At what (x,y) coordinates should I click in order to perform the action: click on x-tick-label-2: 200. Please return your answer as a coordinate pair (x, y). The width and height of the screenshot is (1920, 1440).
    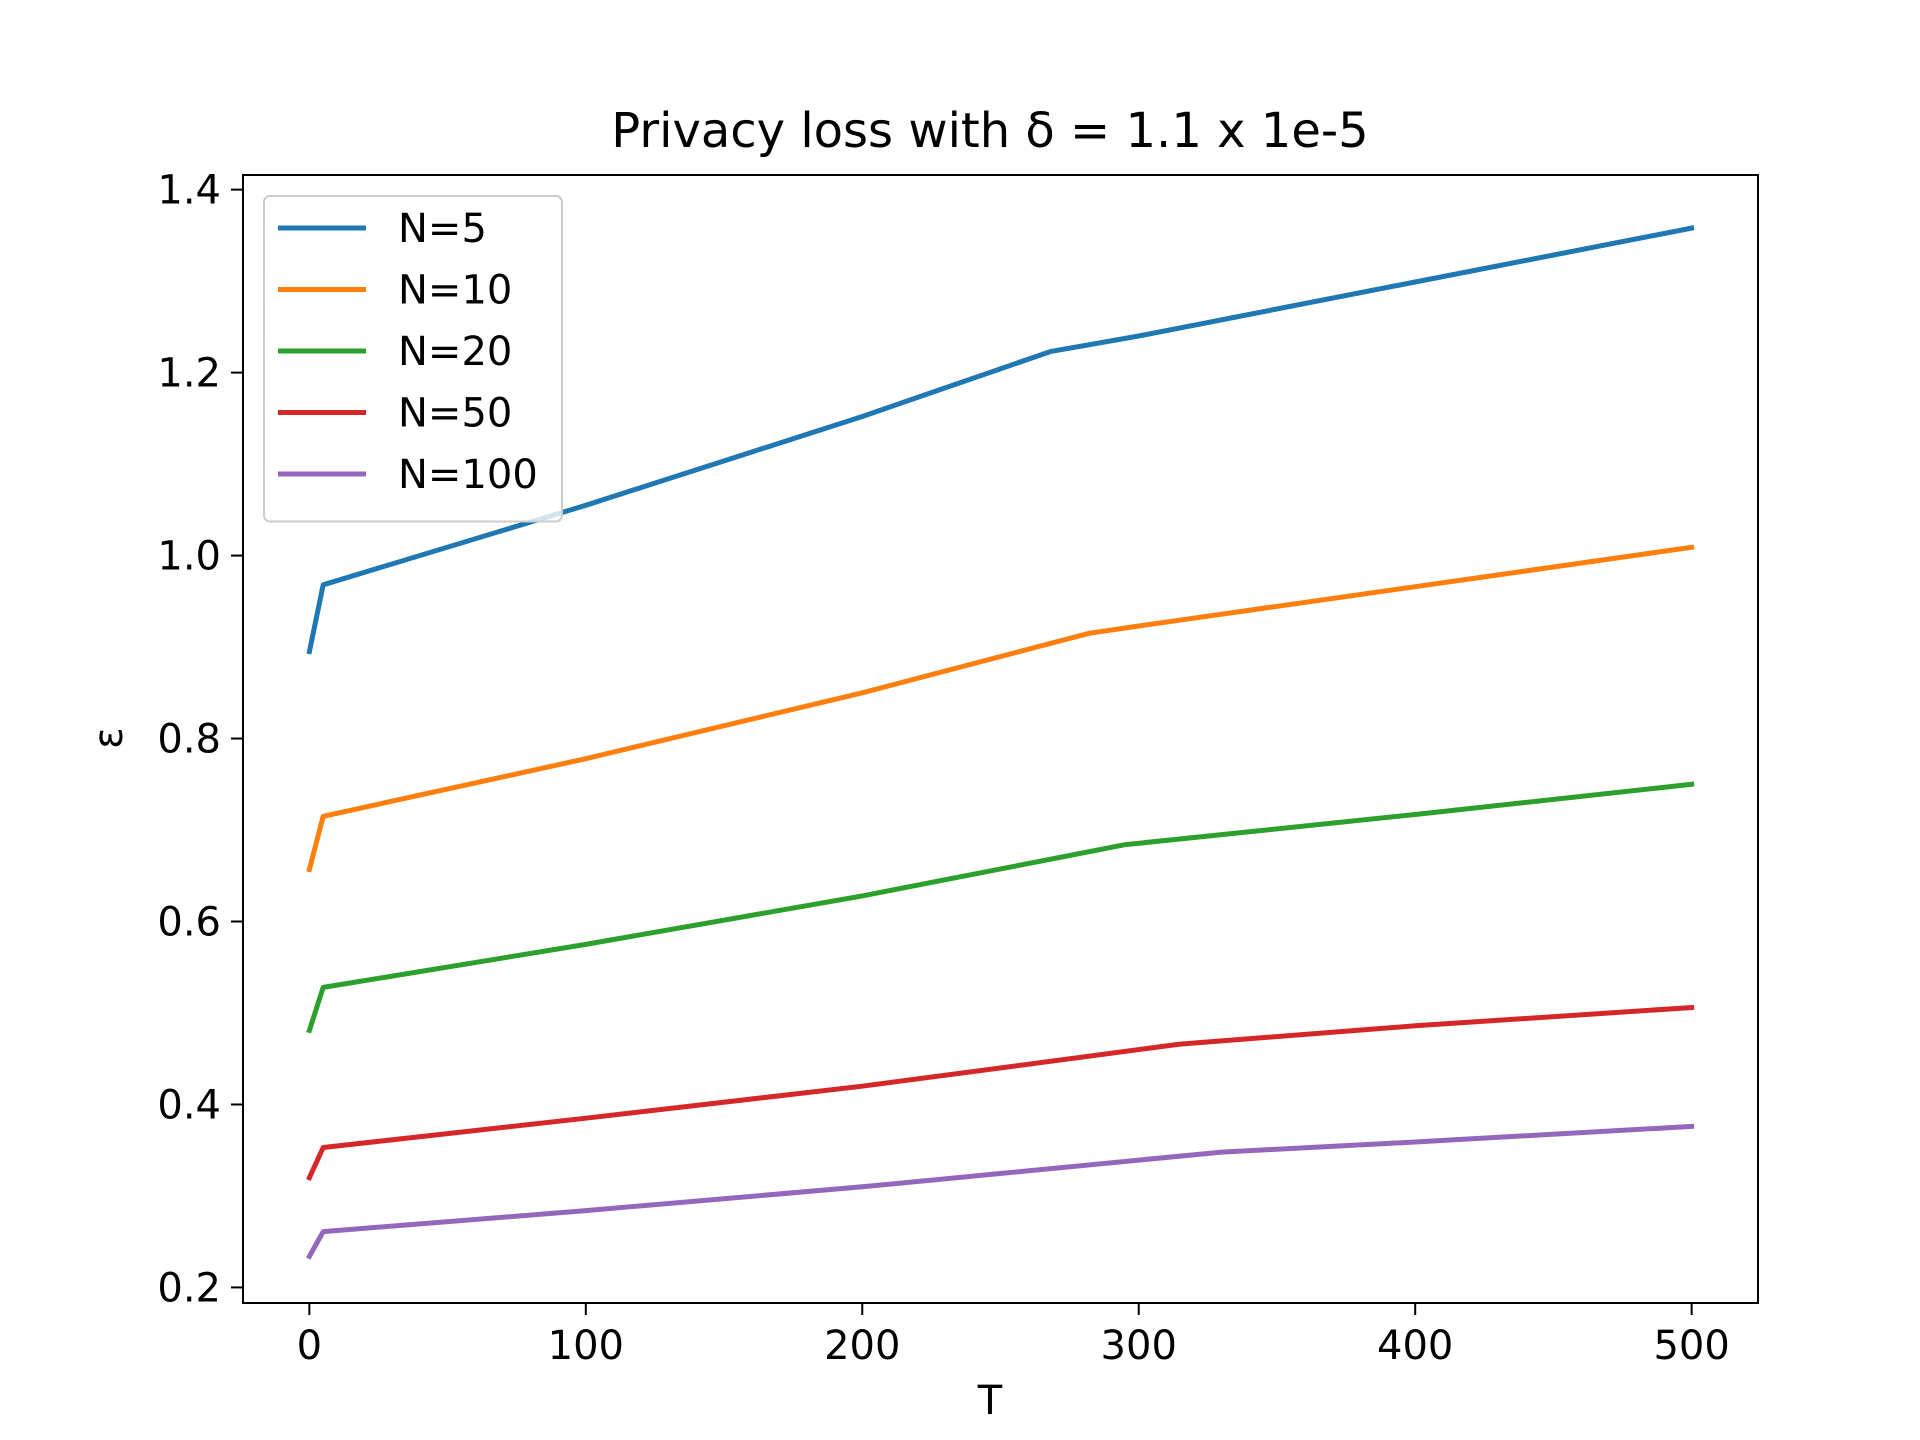
    Looking at the image, I should click on (862, 1346).